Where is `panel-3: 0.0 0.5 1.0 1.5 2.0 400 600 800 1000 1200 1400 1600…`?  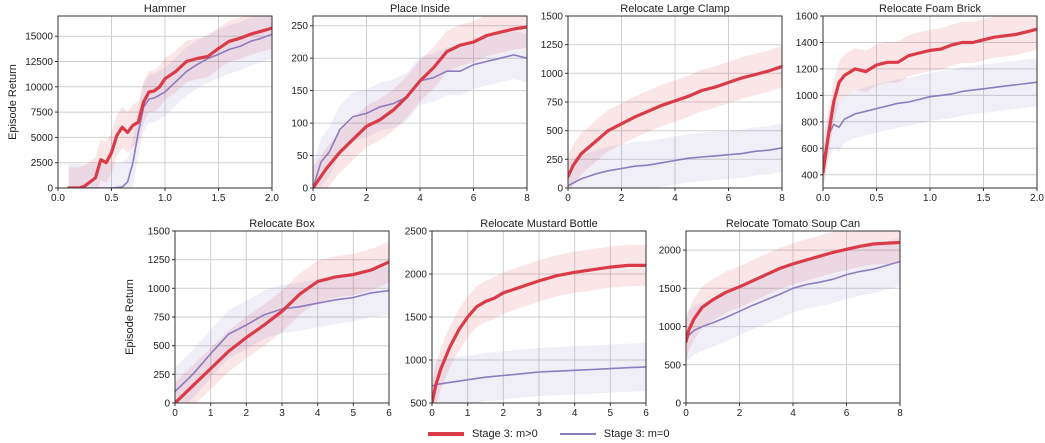
panel-3: 0.0 0.5 1.0 1.5 2.0 400 600 800 1000 1200 1400 1600… is located at coordinates (920, 103).